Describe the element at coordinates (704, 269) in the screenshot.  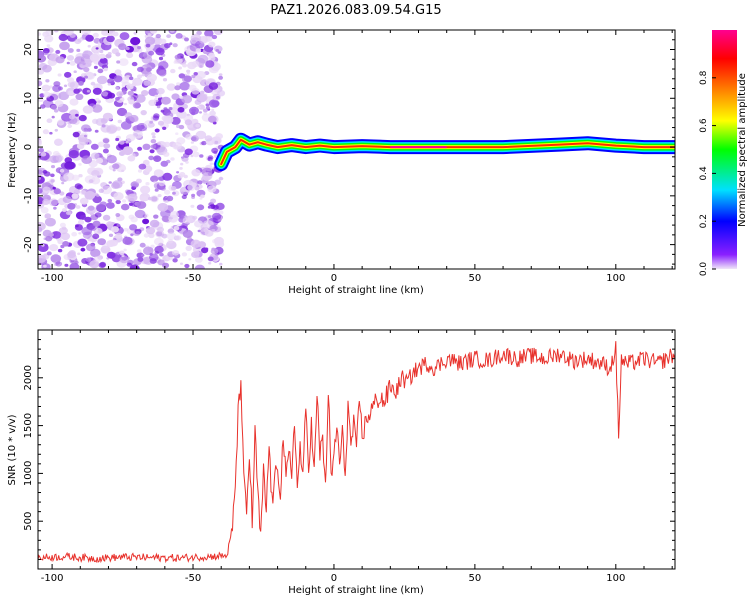
I see `colorbar-tick-label: 0.0` at that location.